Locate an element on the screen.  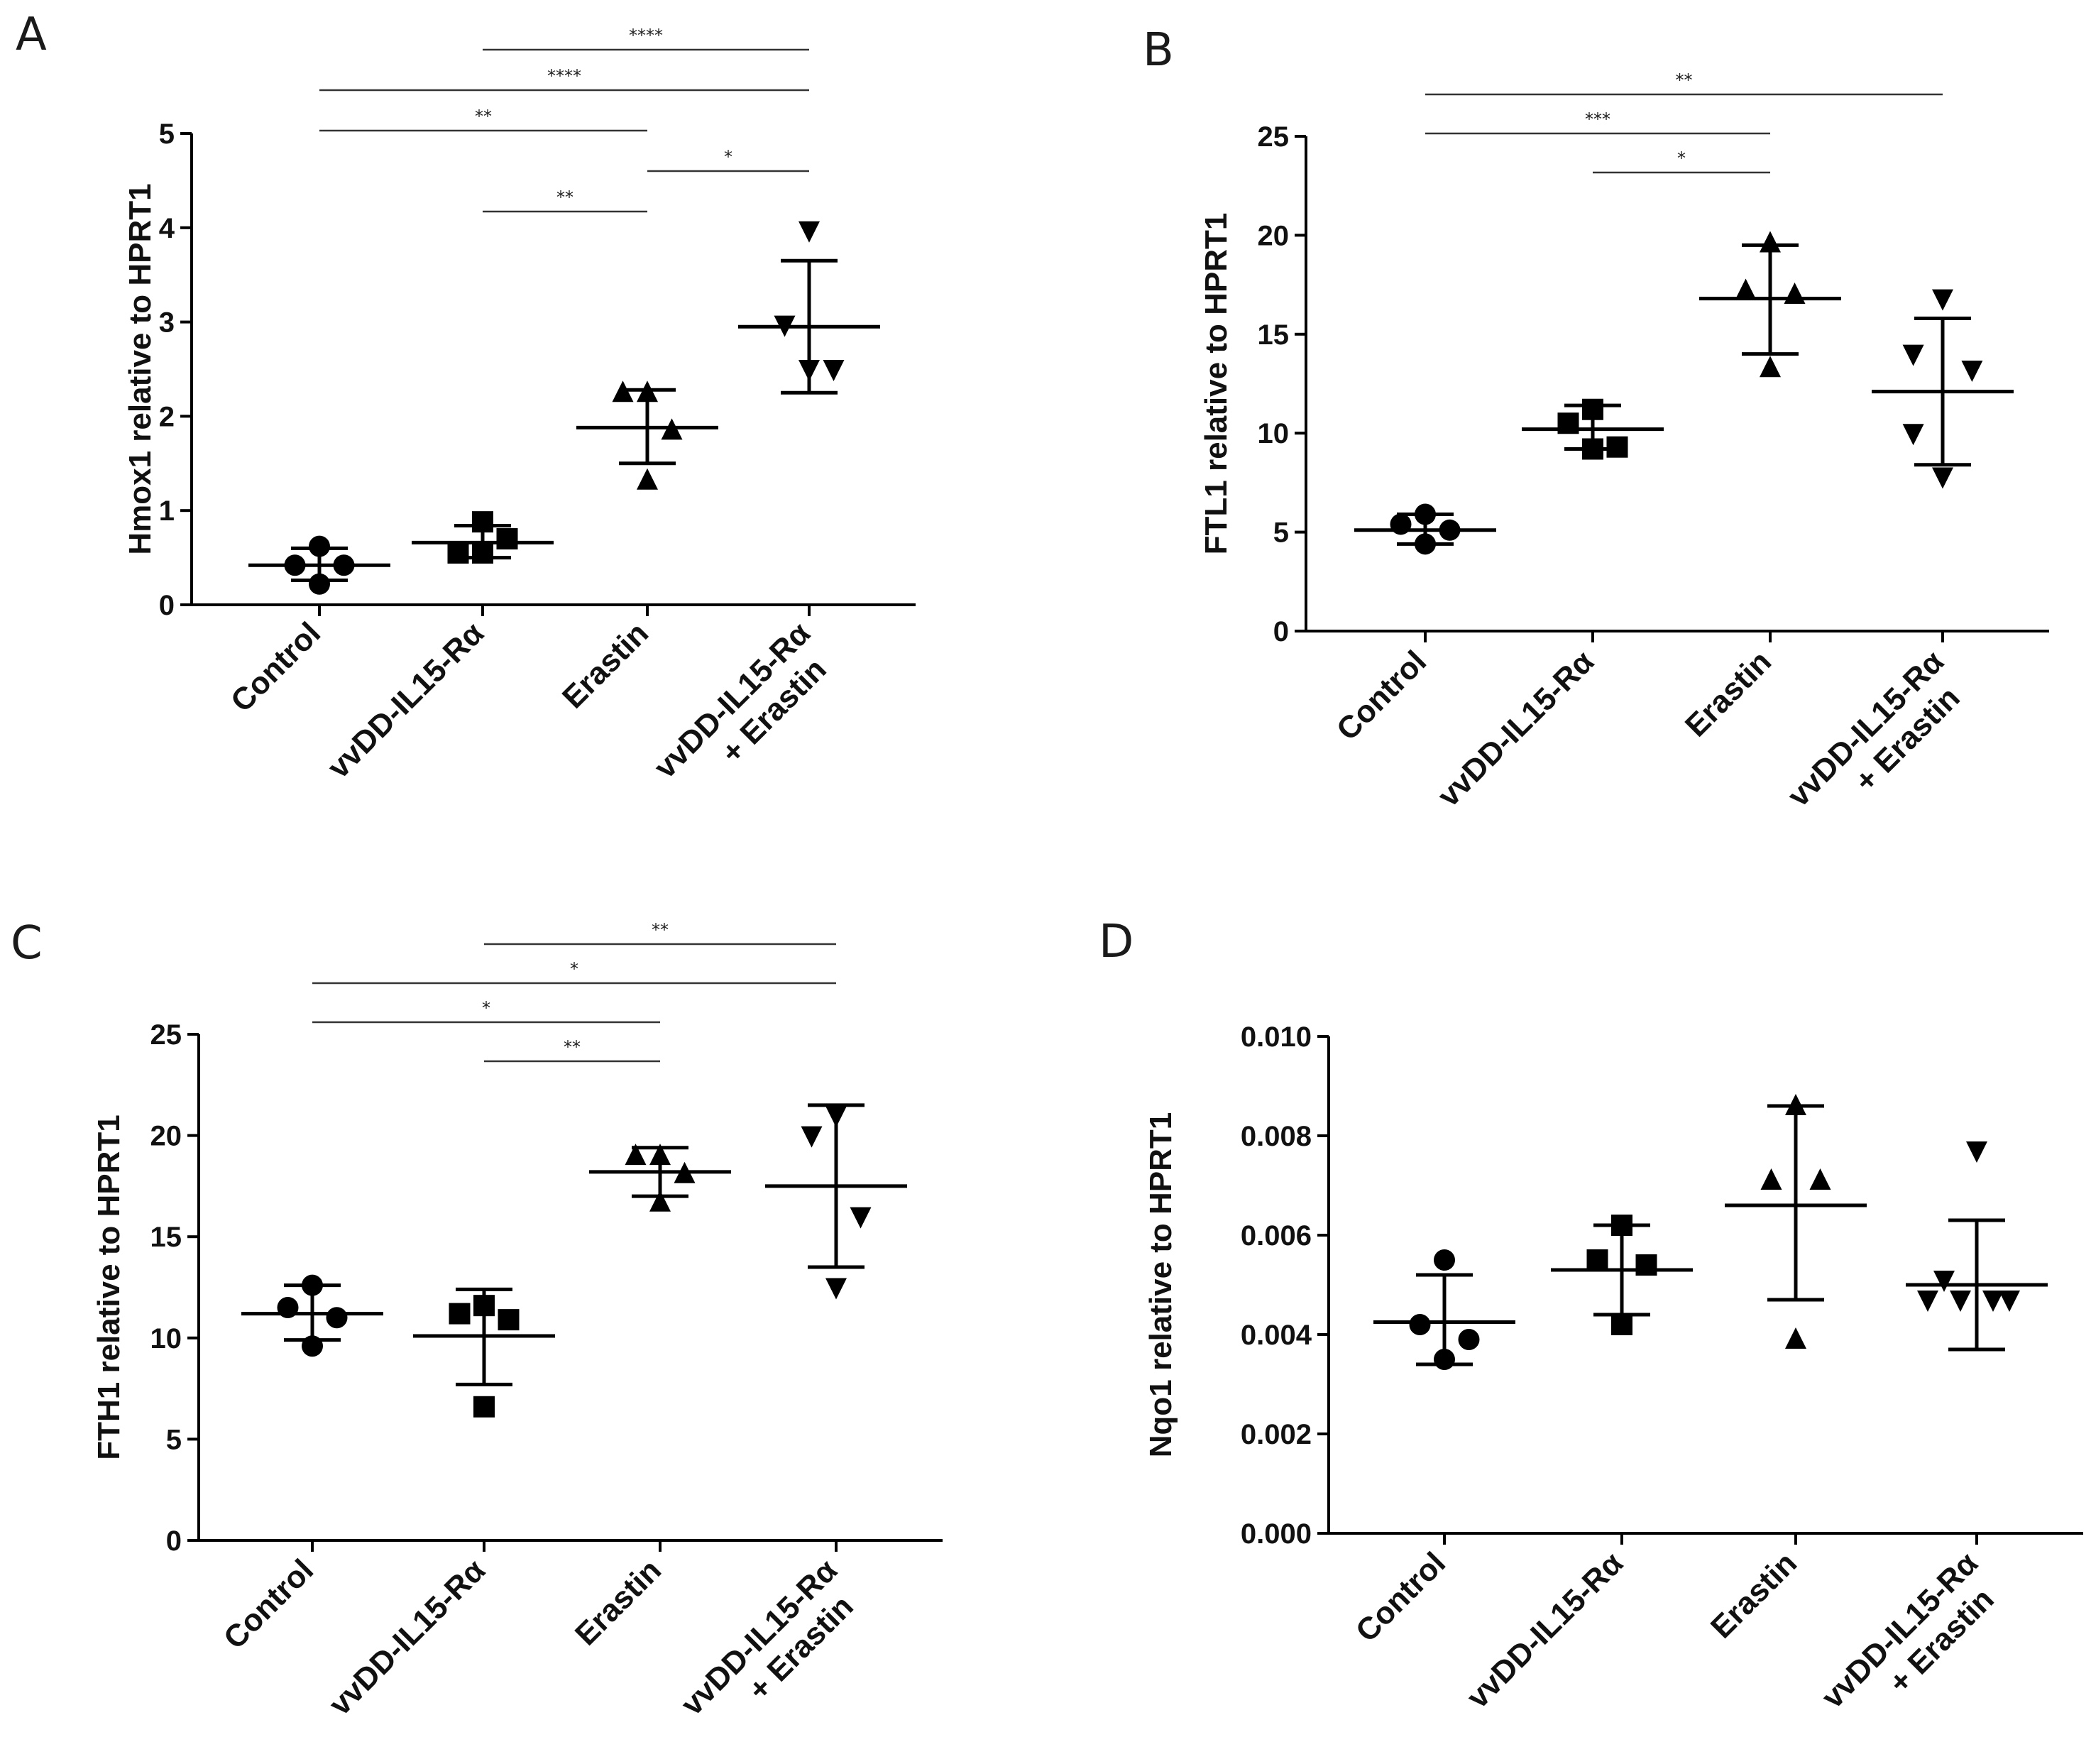
y-tick-label: 4 is located at coordinates (167, 228).